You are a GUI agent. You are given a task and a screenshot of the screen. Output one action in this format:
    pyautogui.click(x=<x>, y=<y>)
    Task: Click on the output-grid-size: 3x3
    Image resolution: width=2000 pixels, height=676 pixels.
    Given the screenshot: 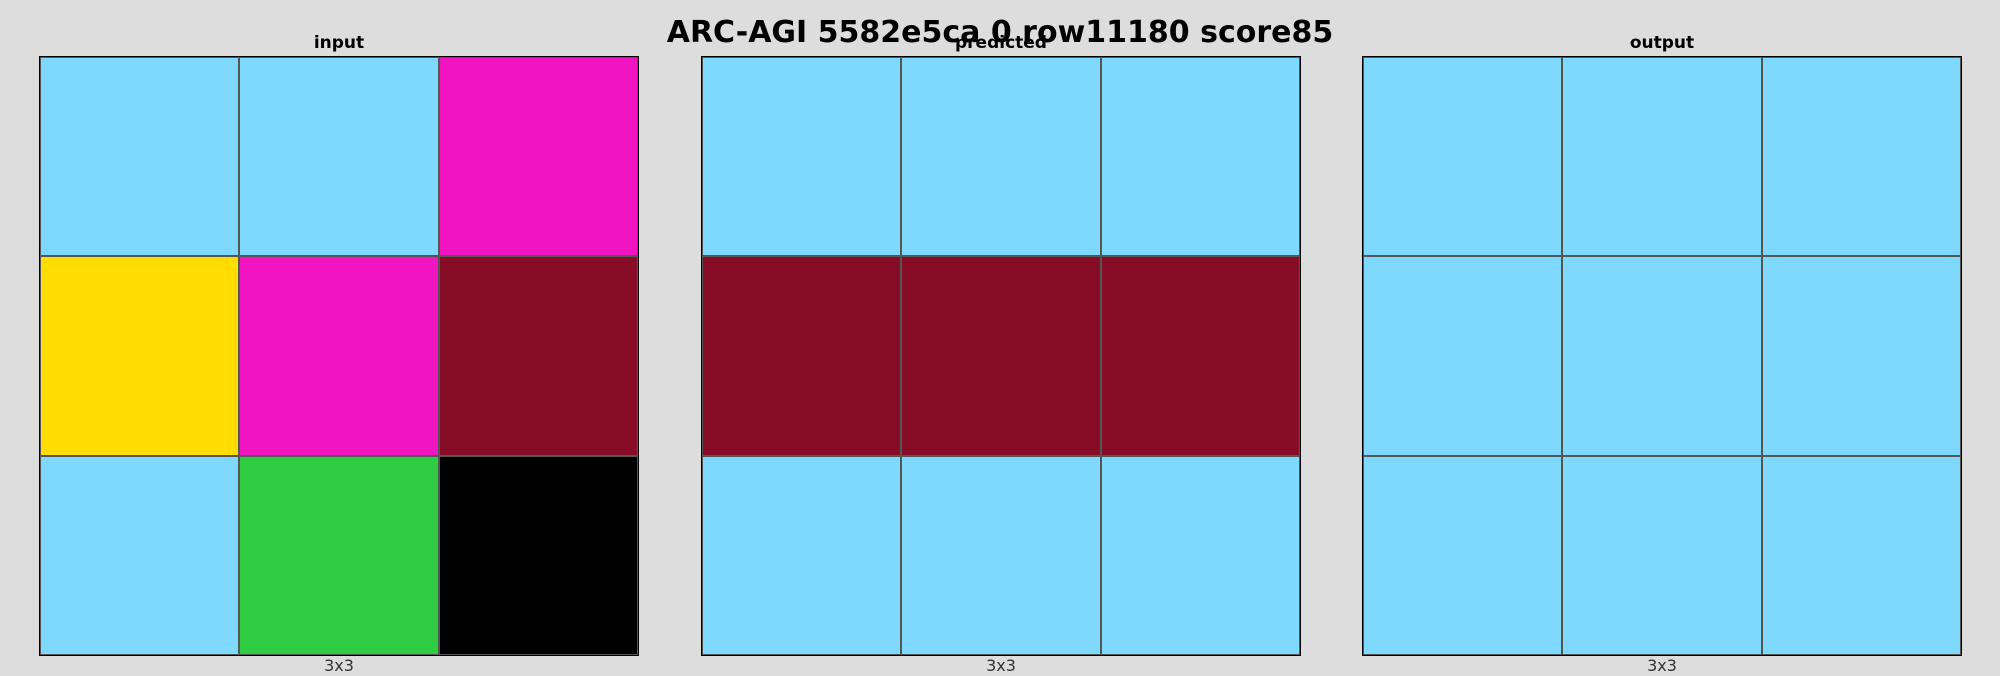 What is the action you would take?
    pyautogui.click(x=1662, y=665)
    